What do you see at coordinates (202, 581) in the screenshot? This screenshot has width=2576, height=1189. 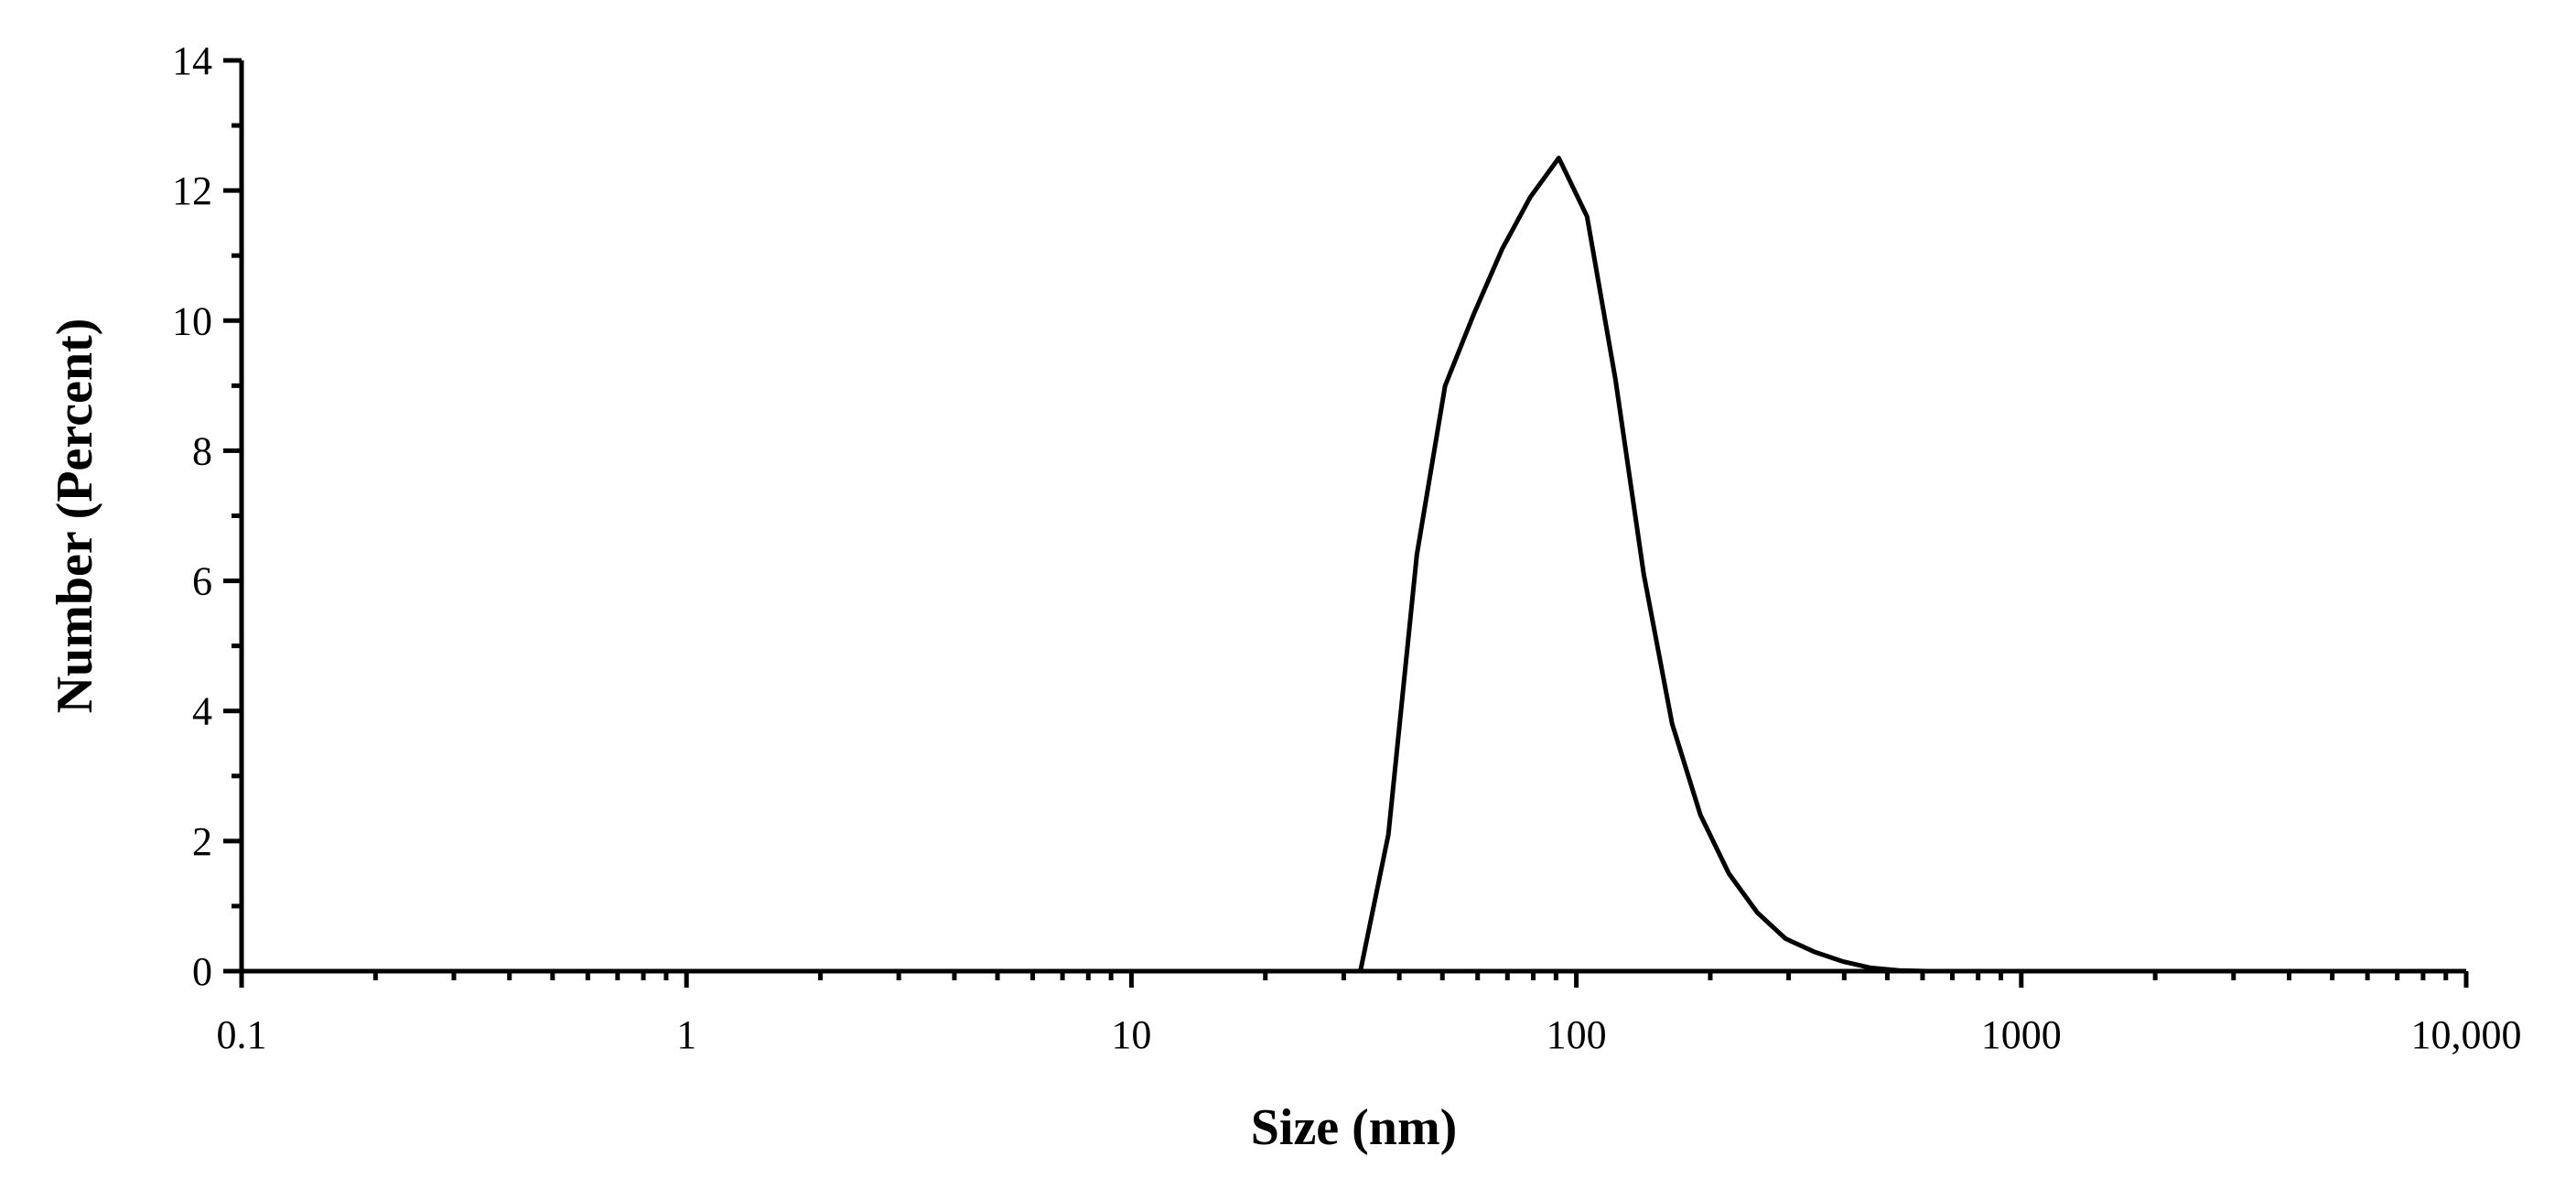 I see `y-tick-label: 6` at bounding box center [202, 581].